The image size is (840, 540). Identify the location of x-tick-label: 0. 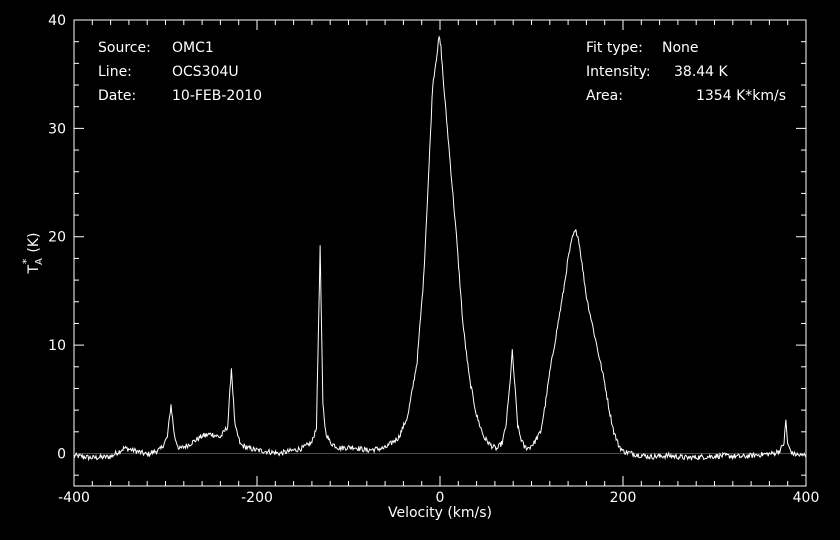
(440, 498).